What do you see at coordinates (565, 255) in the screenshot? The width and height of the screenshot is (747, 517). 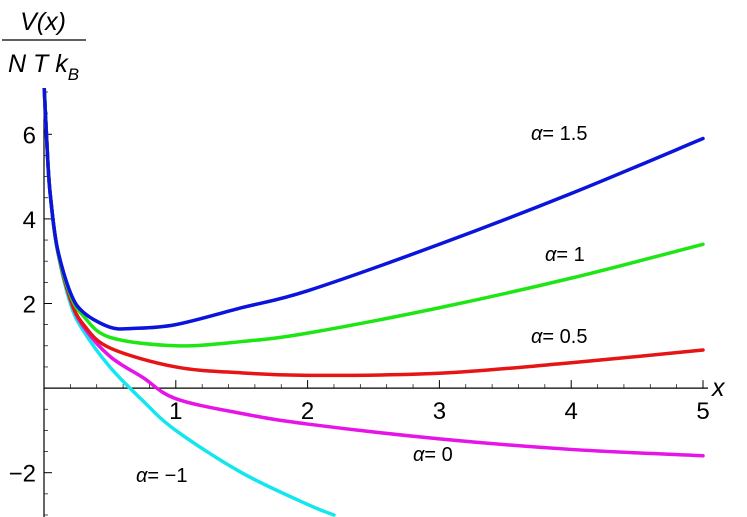 I see `series-label-1: α= 1` at bounding box center [565, 255].